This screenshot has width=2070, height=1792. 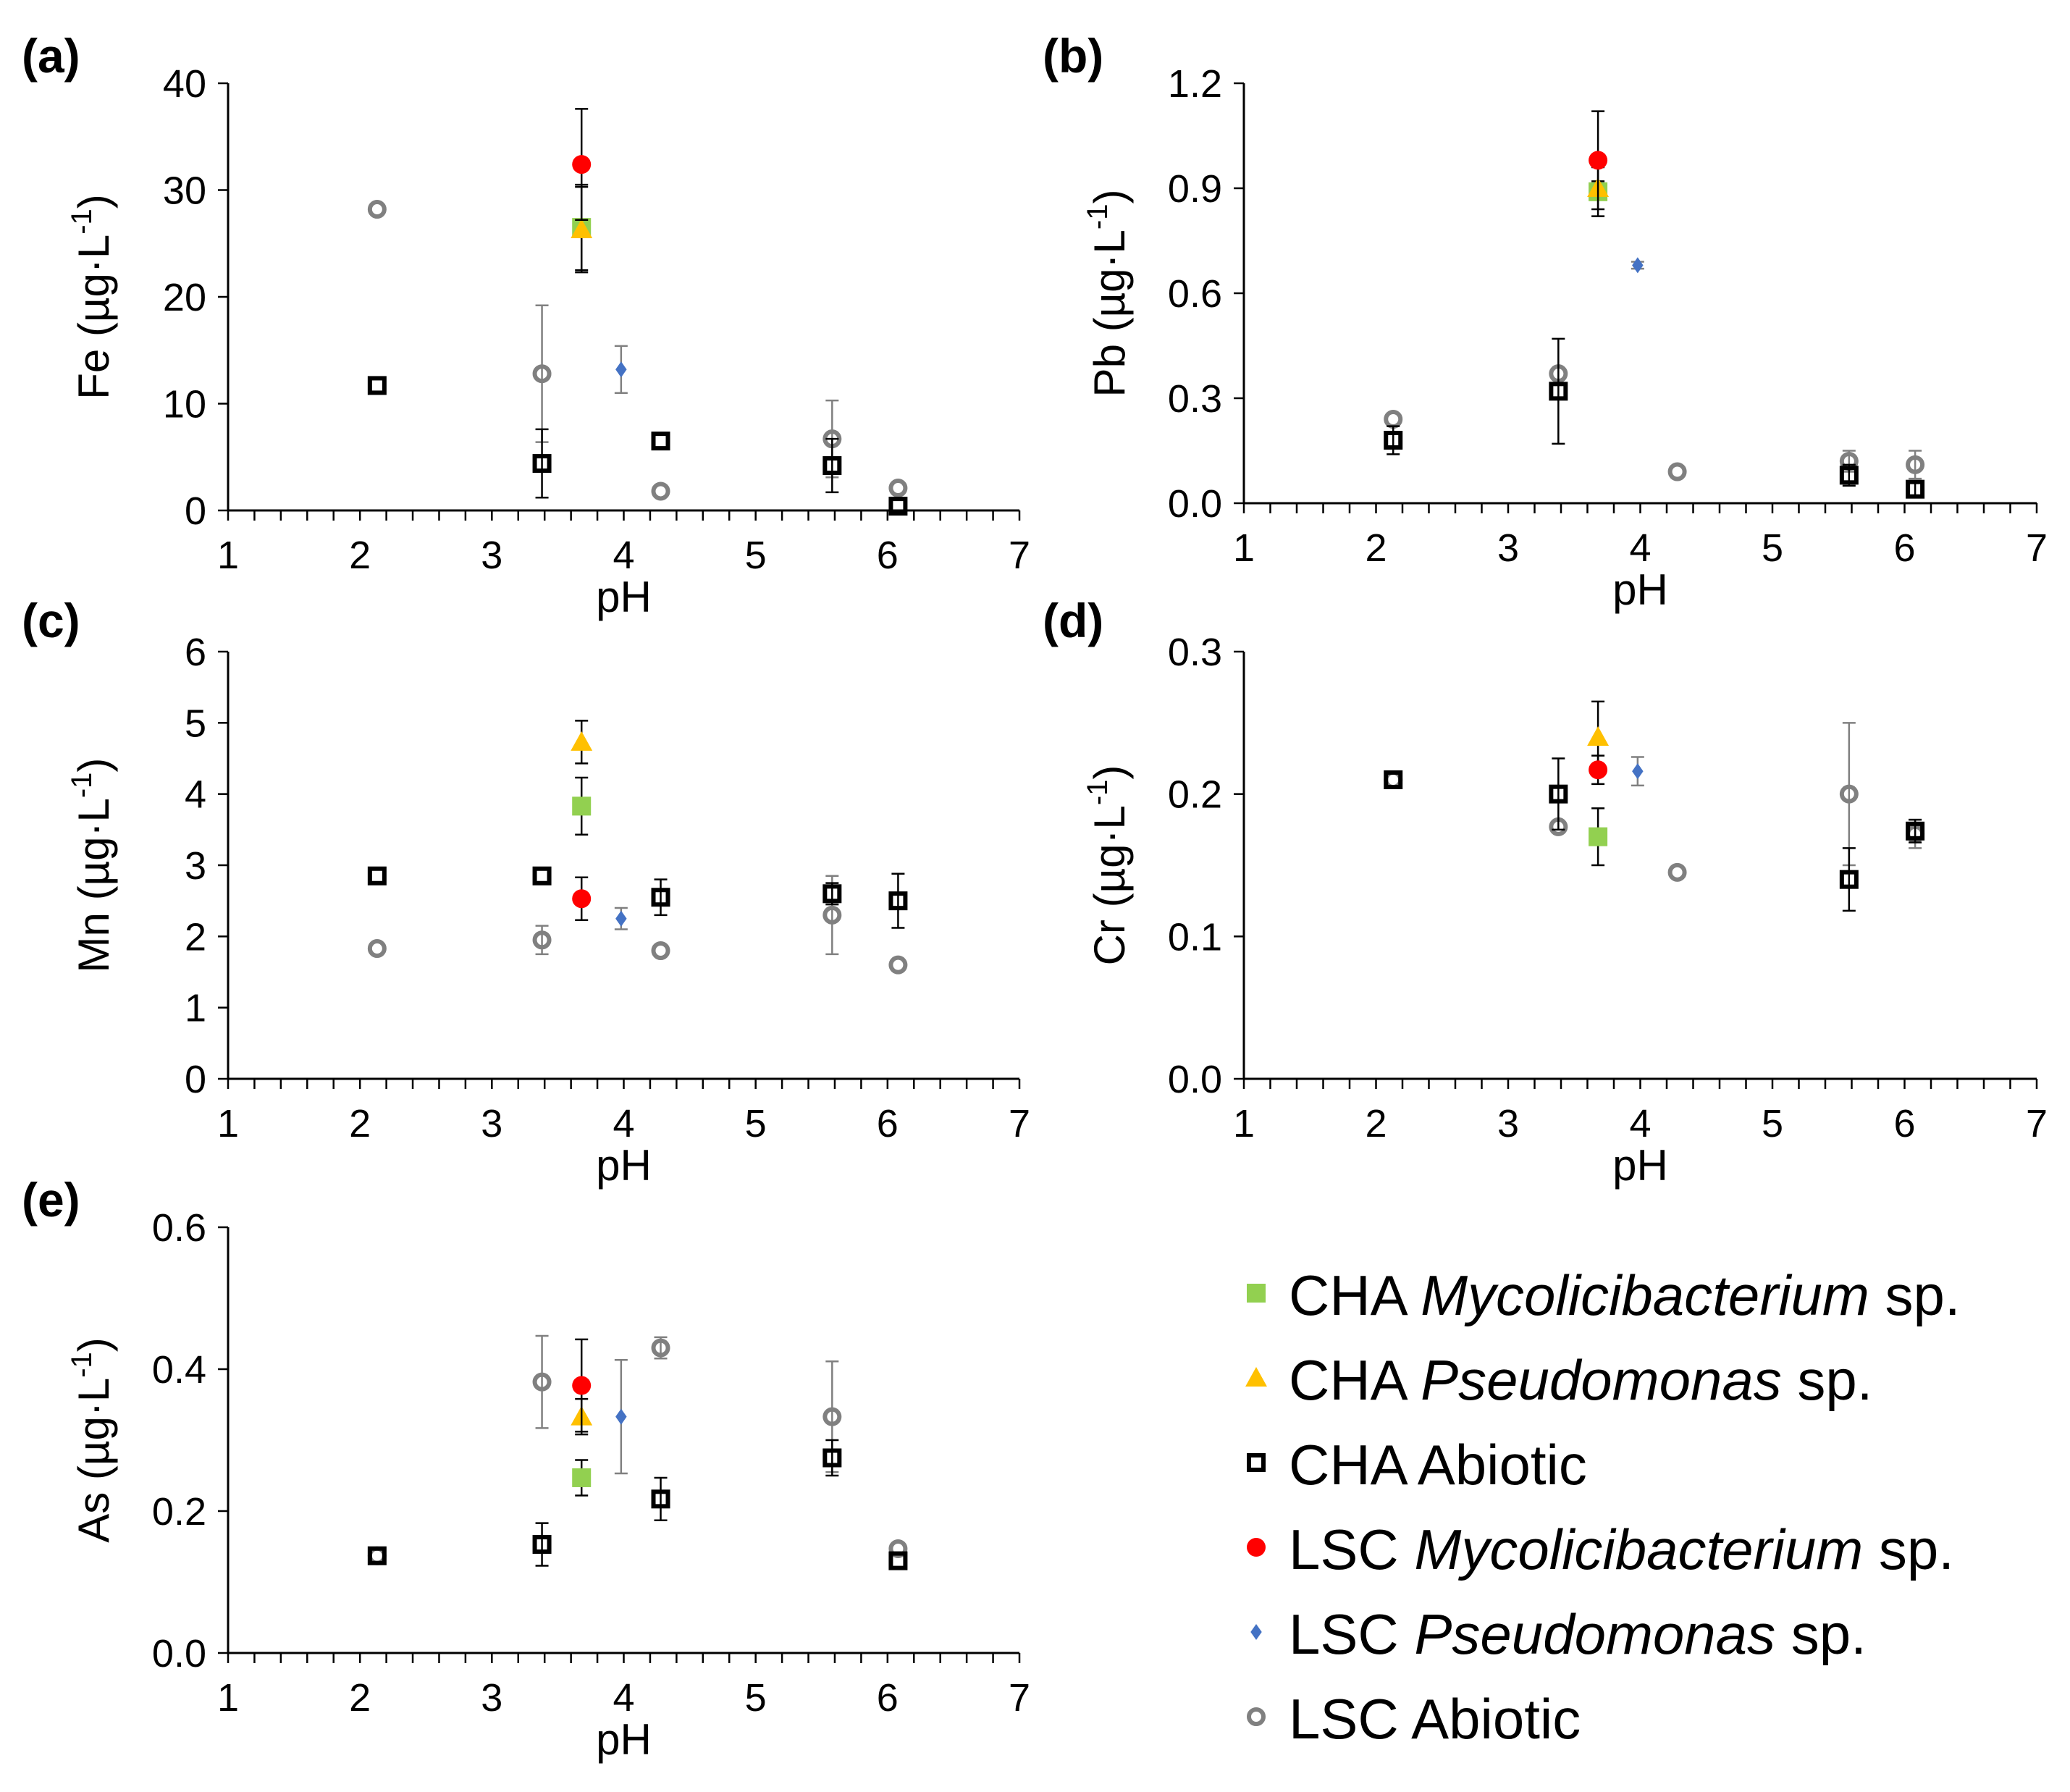 What do you see at coordinates (1621, 1549) in the screenshot?
I see `legend-label: LSC Mycolicibacterium sp.` at bounding box center [1621, 1549].